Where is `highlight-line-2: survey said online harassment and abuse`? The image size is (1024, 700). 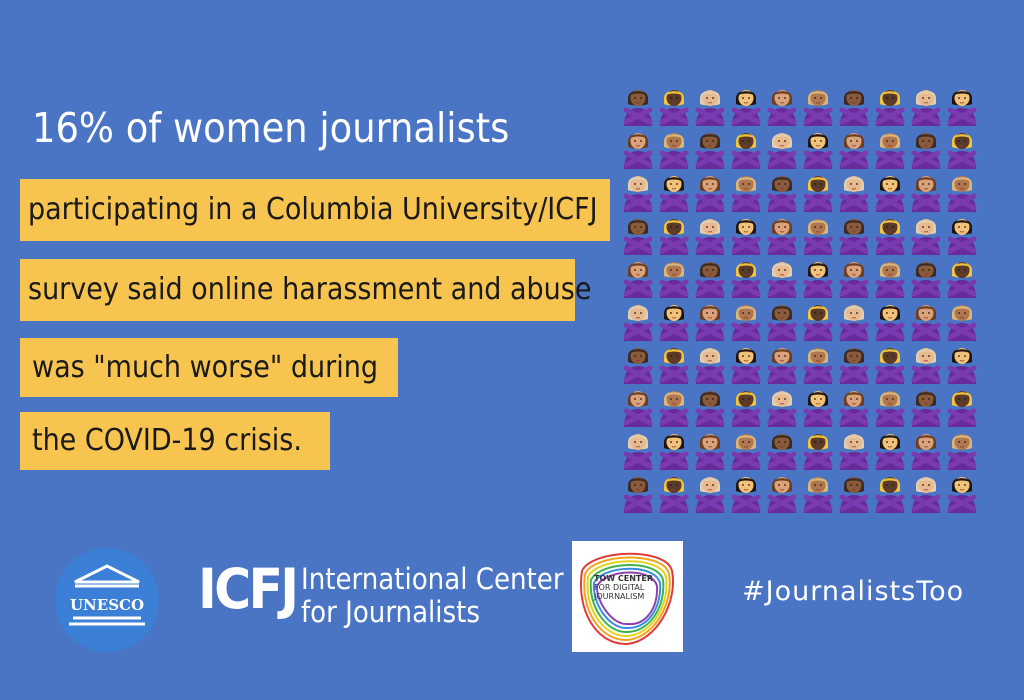 highlight-line-2: survey said online harassment and abuse is located at coordinates (305, 290).